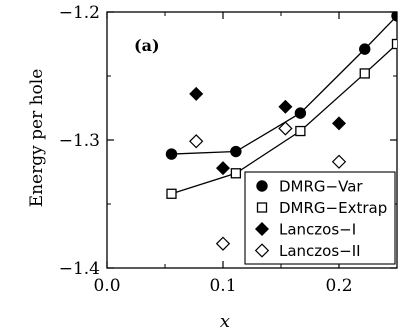 The width and height of the screenshot is (401, 333). I want to click on y-tick-label: −1.4, so click(79, 269).